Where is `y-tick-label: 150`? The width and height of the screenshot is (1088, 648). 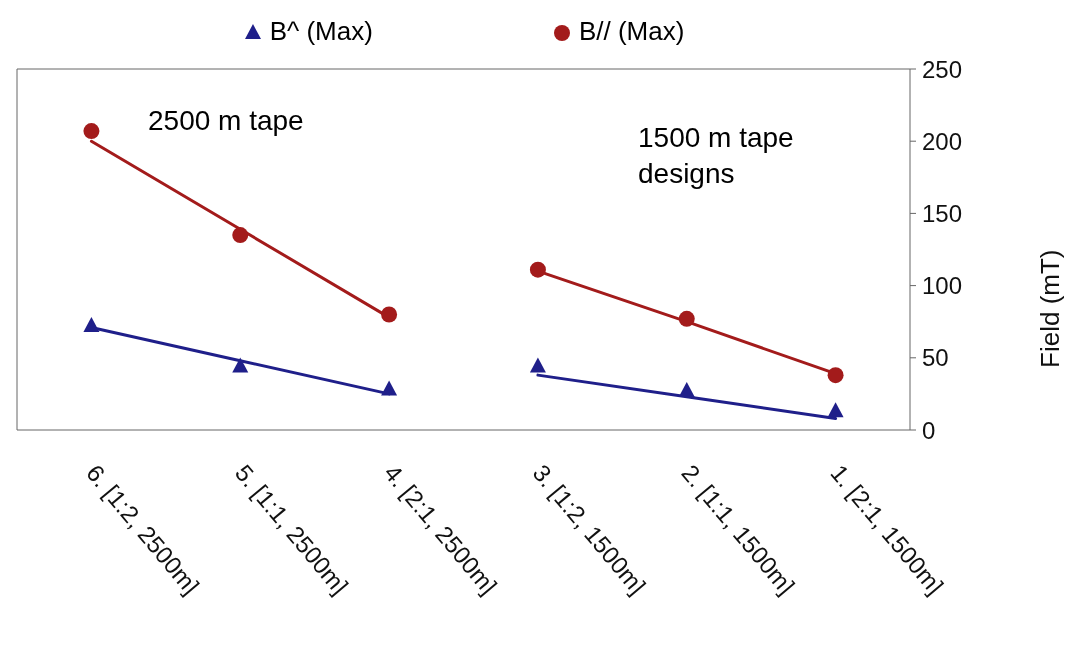 y-tick-label: 150 is located at coordinates (942, 213).